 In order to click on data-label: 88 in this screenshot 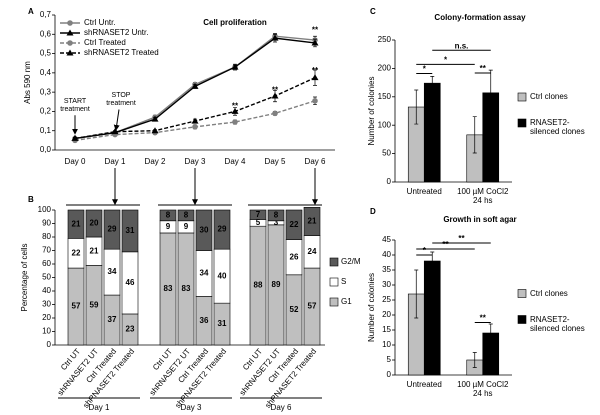, I will do `click(258, 285)`.